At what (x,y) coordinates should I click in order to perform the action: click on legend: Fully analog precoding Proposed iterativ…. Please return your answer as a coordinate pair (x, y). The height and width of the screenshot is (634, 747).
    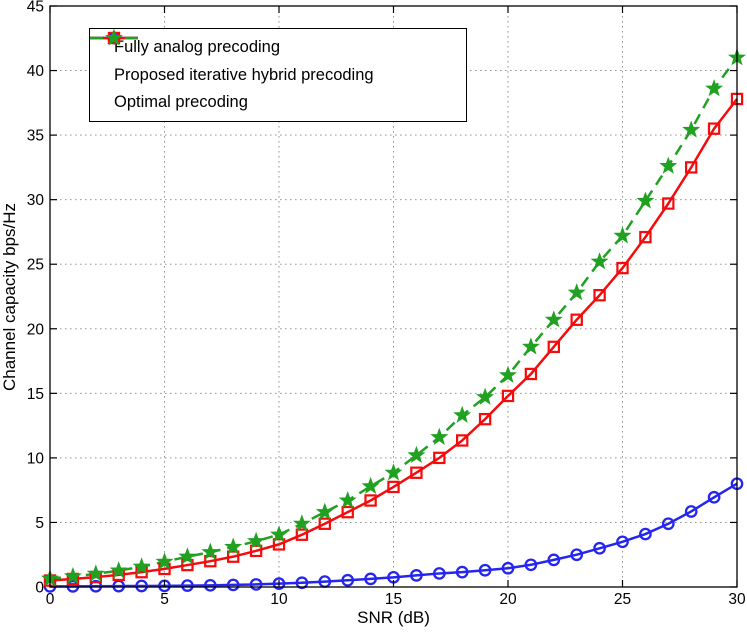
    Looking at the image, I should click on (278, 75).